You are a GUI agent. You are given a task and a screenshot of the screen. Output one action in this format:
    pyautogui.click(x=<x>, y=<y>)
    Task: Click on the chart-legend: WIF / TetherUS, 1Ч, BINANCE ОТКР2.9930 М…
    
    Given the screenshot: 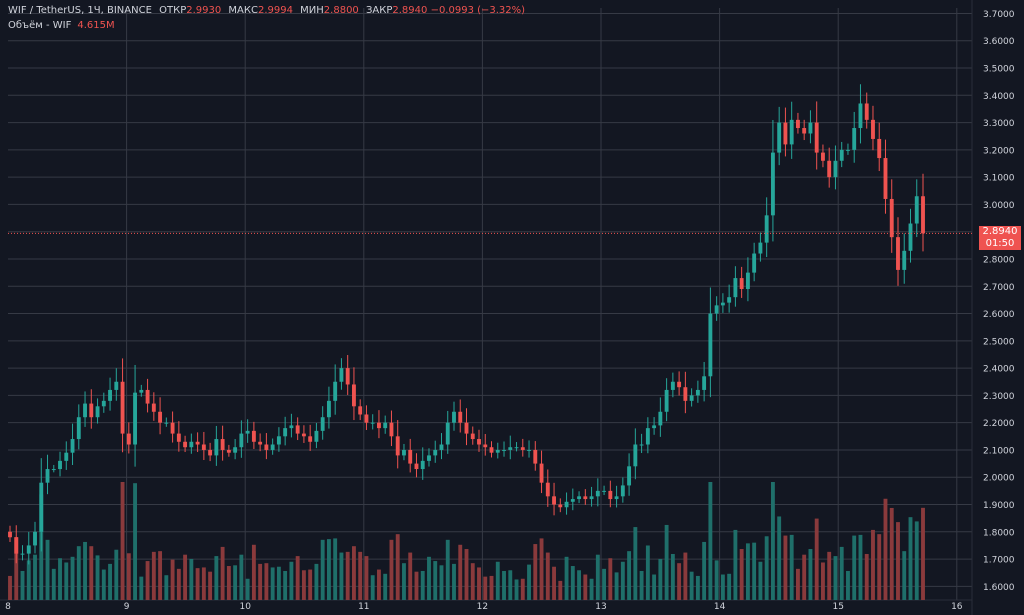 What is the action you would take?
    pyautogui.click(x=266, y=18)
    